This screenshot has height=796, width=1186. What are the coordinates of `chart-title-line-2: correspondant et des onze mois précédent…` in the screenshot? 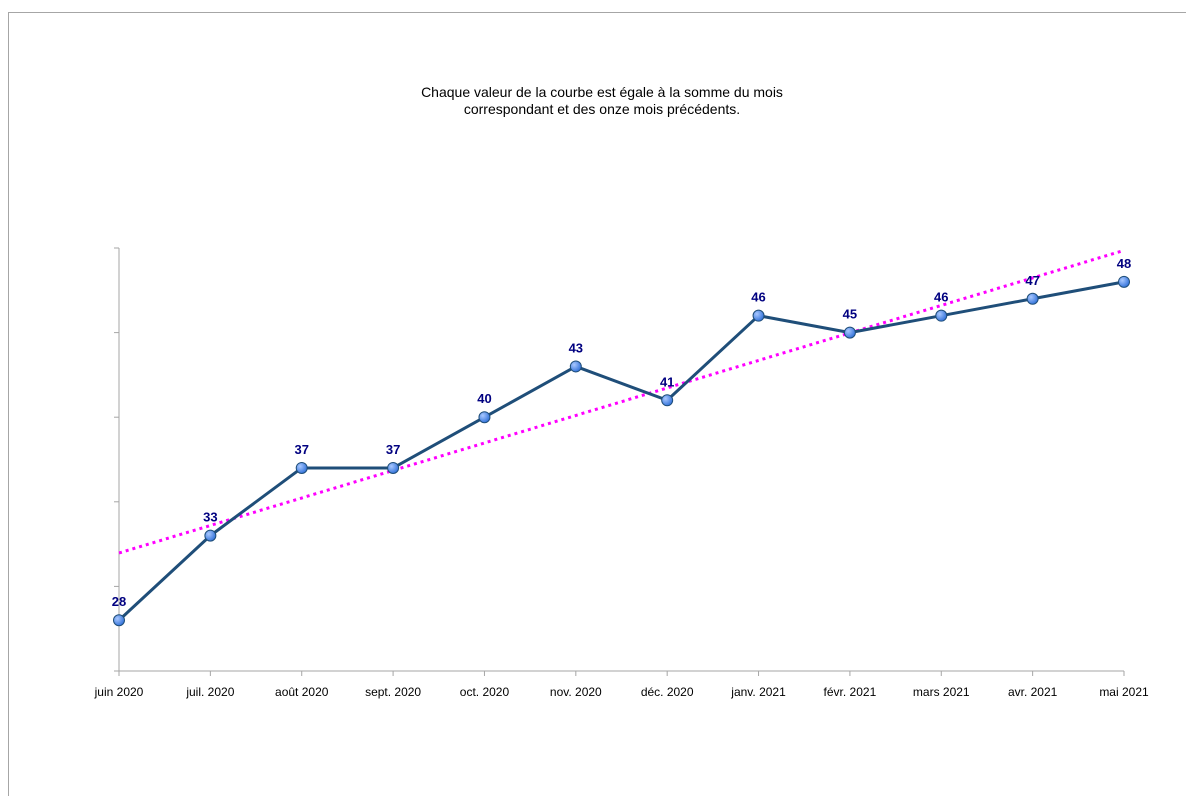 It's located at (602, 109).